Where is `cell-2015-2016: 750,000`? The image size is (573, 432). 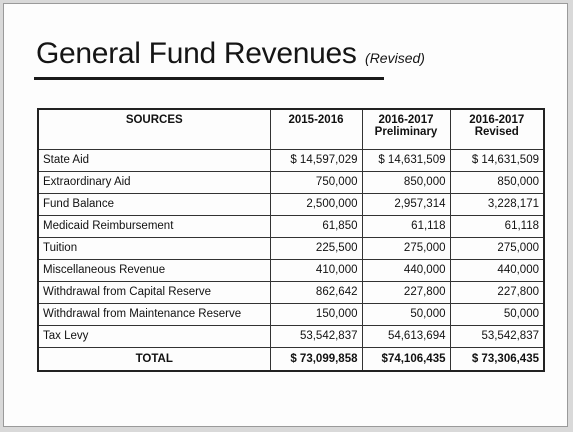 cell-2015-2016: 750,000 is located at coordinates (316, 182).